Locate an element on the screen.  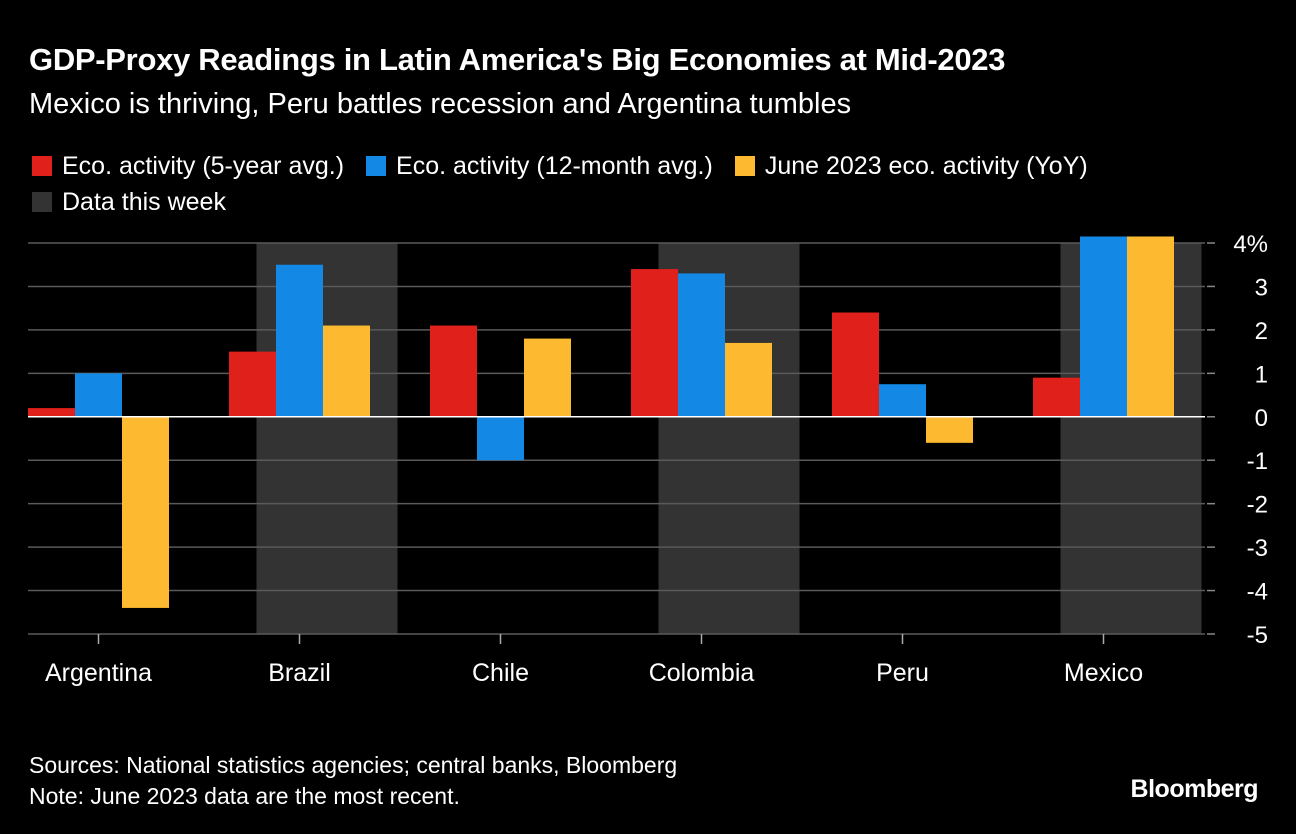
legend-label-data-this-week: Data this week is located at coordinates (144, 201).